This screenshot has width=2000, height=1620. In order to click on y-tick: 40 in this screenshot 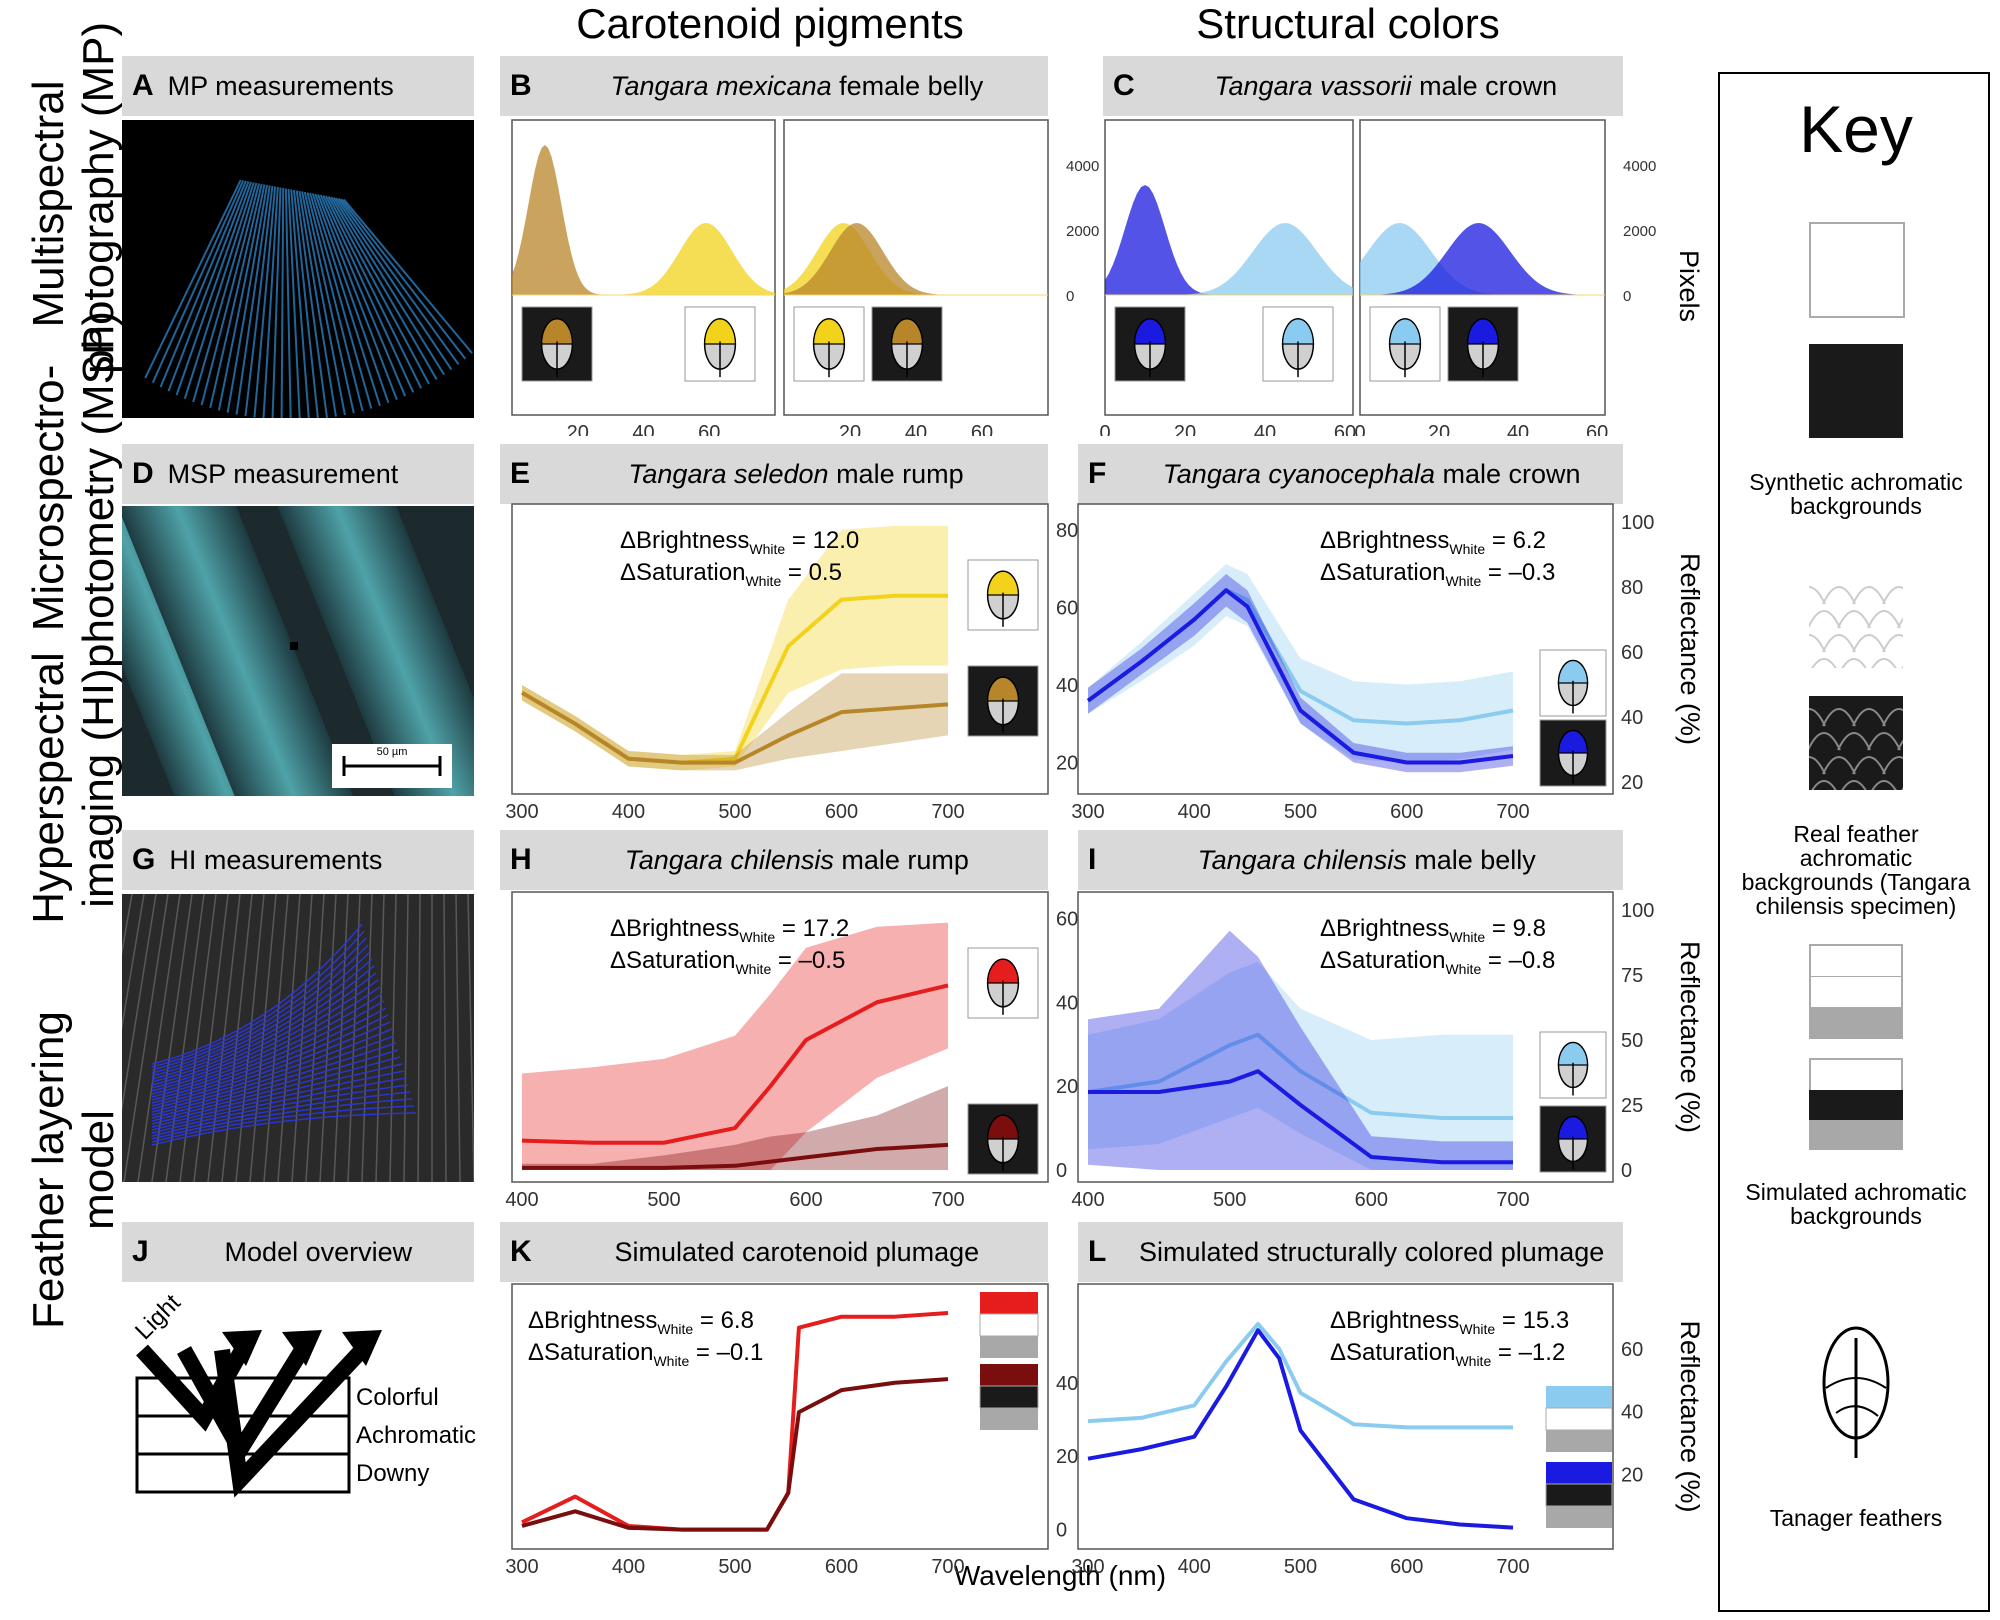, I will do `click(1632, 718)`.